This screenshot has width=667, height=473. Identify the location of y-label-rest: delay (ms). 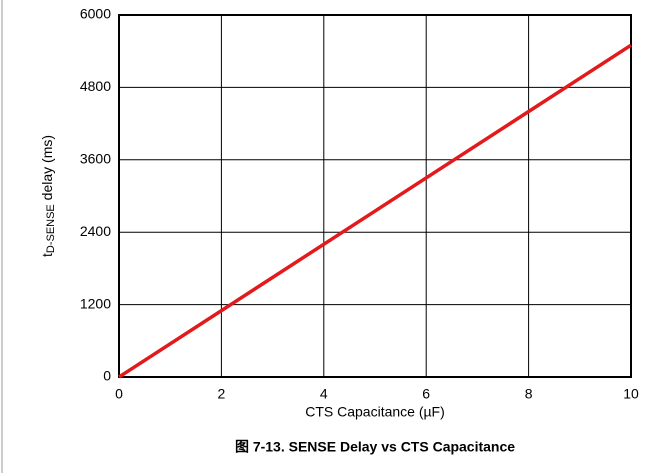
(47, 169).